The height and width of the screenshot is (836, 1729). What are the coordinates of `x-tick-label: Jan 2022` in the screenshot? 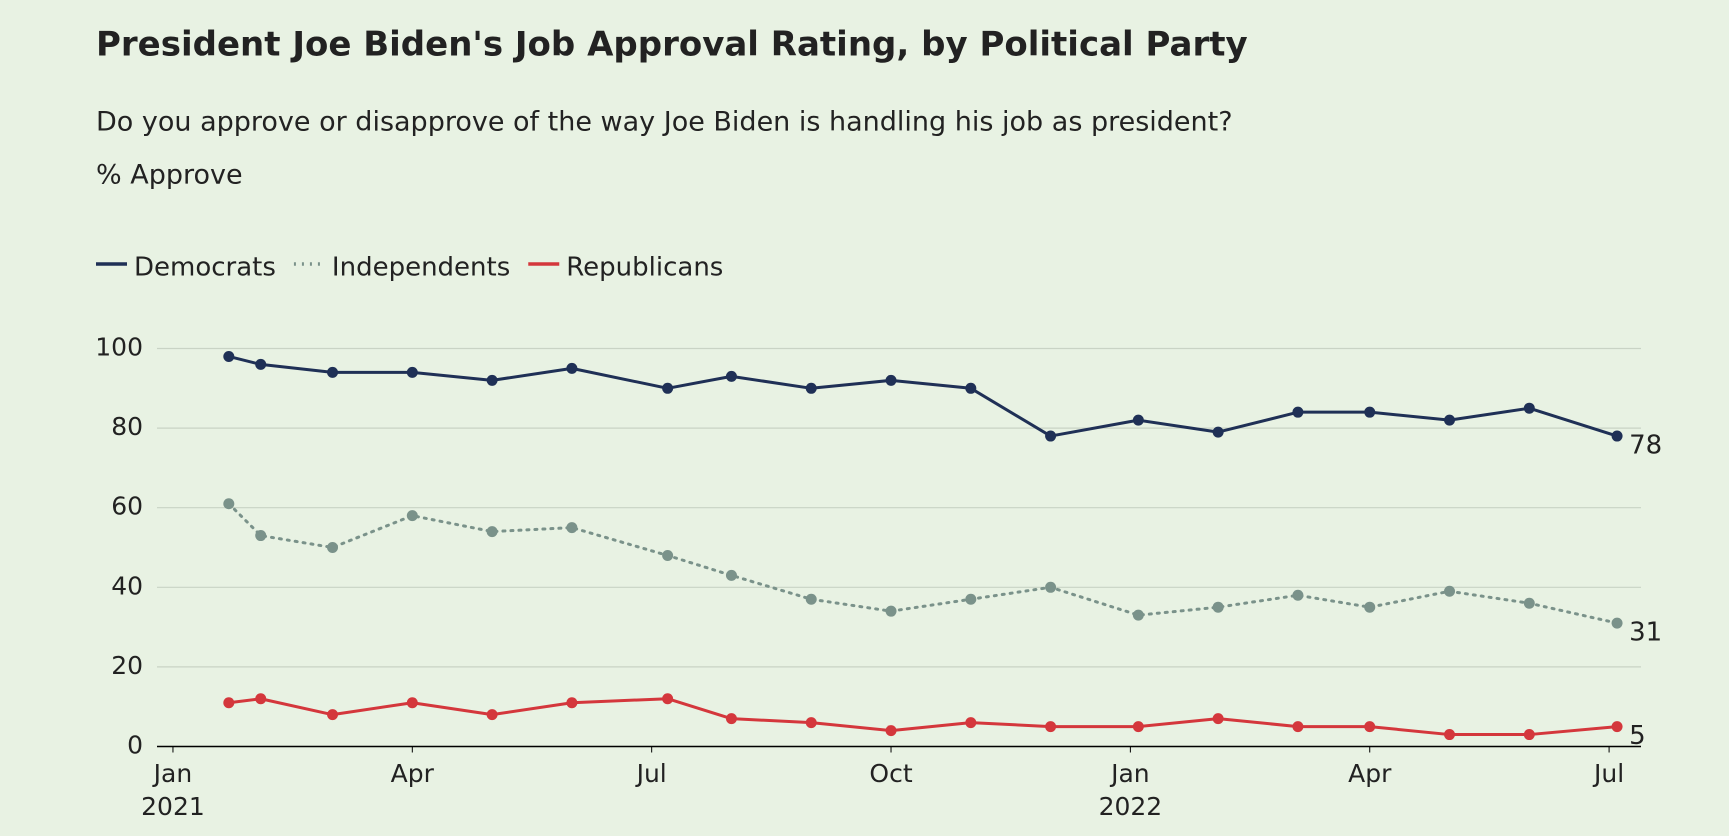 It's located at (1131, 790).